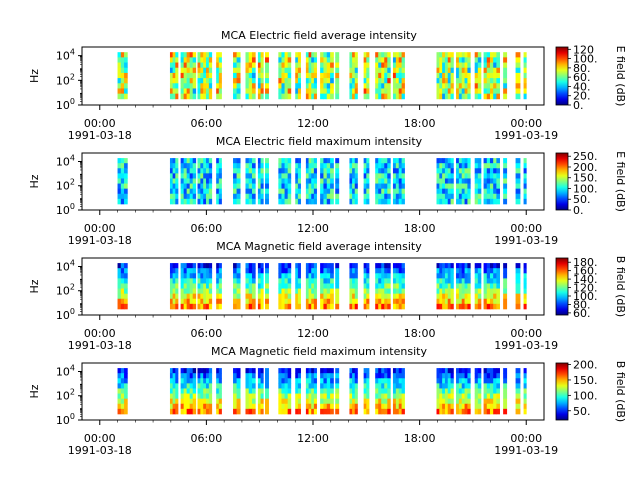 The width and height of the screenshot is (640, 480). Describe the element at coordinates (583, 49) in the screenshot. I see `colorbar-tick-label: 120` at that location.